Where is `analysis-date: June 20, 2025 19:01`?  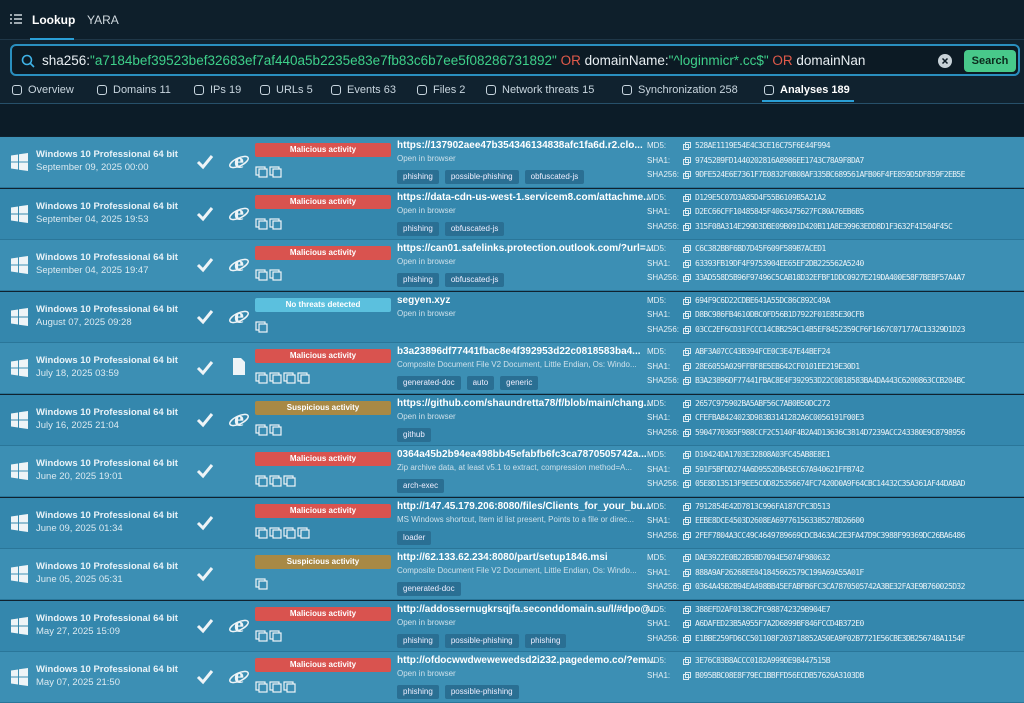
analysis-date: June 20, 2025 19:01 is located at coordinates (79, 476).